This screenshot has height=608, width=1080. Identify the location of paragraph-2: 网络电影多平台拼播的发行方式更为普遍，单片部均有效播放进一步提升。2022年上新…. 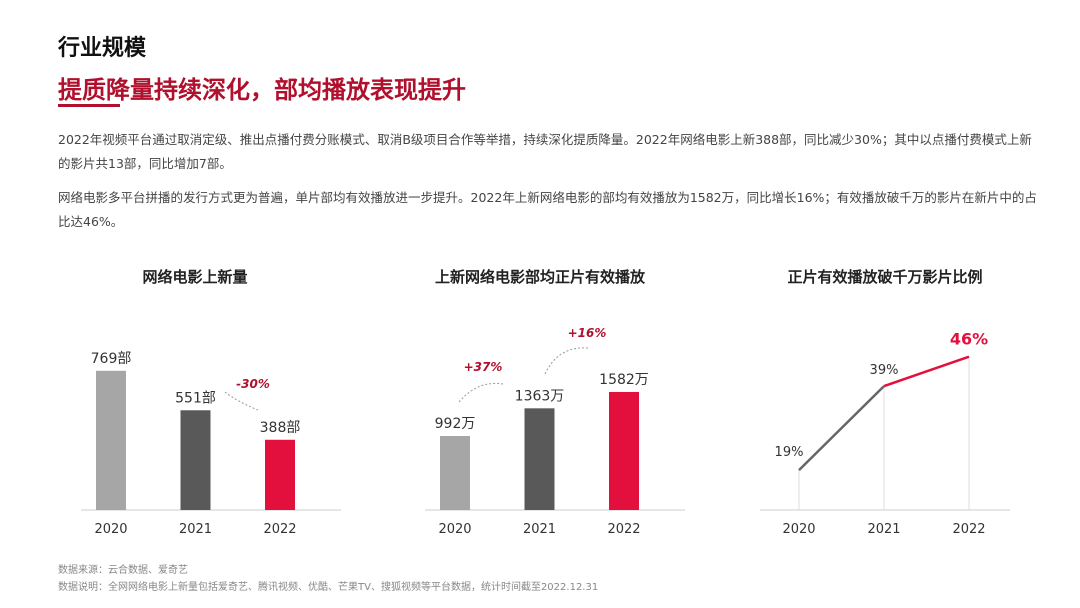
(547, 209).